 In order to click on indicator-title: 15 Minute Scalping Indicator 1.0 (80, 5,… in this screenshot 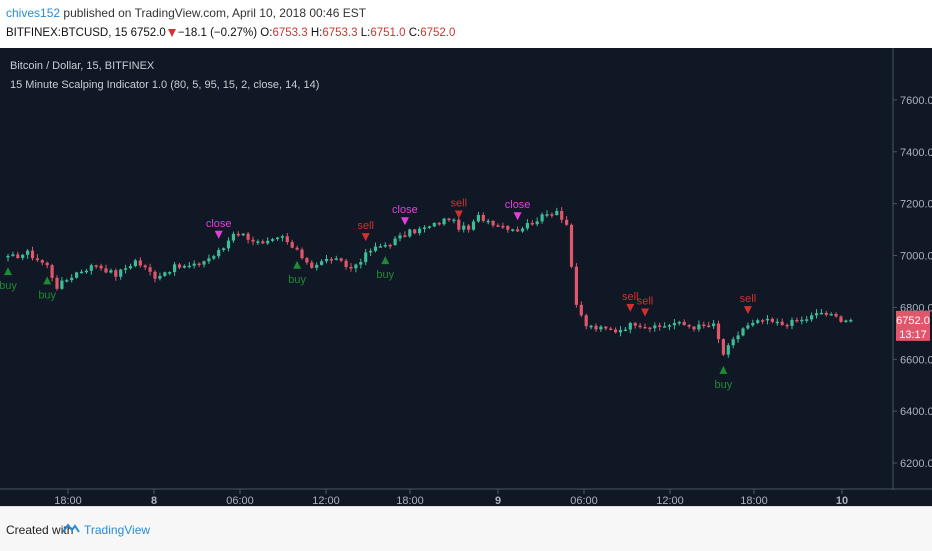, I will do `click(164, 85)`.